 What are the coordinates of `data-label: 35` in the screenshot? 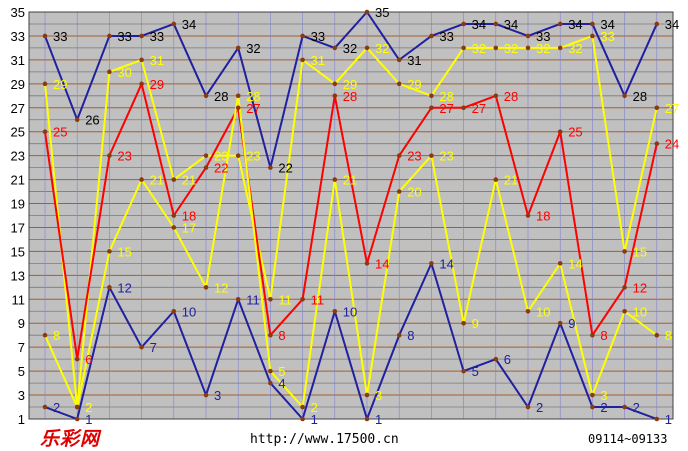 It's located at (382, 12).